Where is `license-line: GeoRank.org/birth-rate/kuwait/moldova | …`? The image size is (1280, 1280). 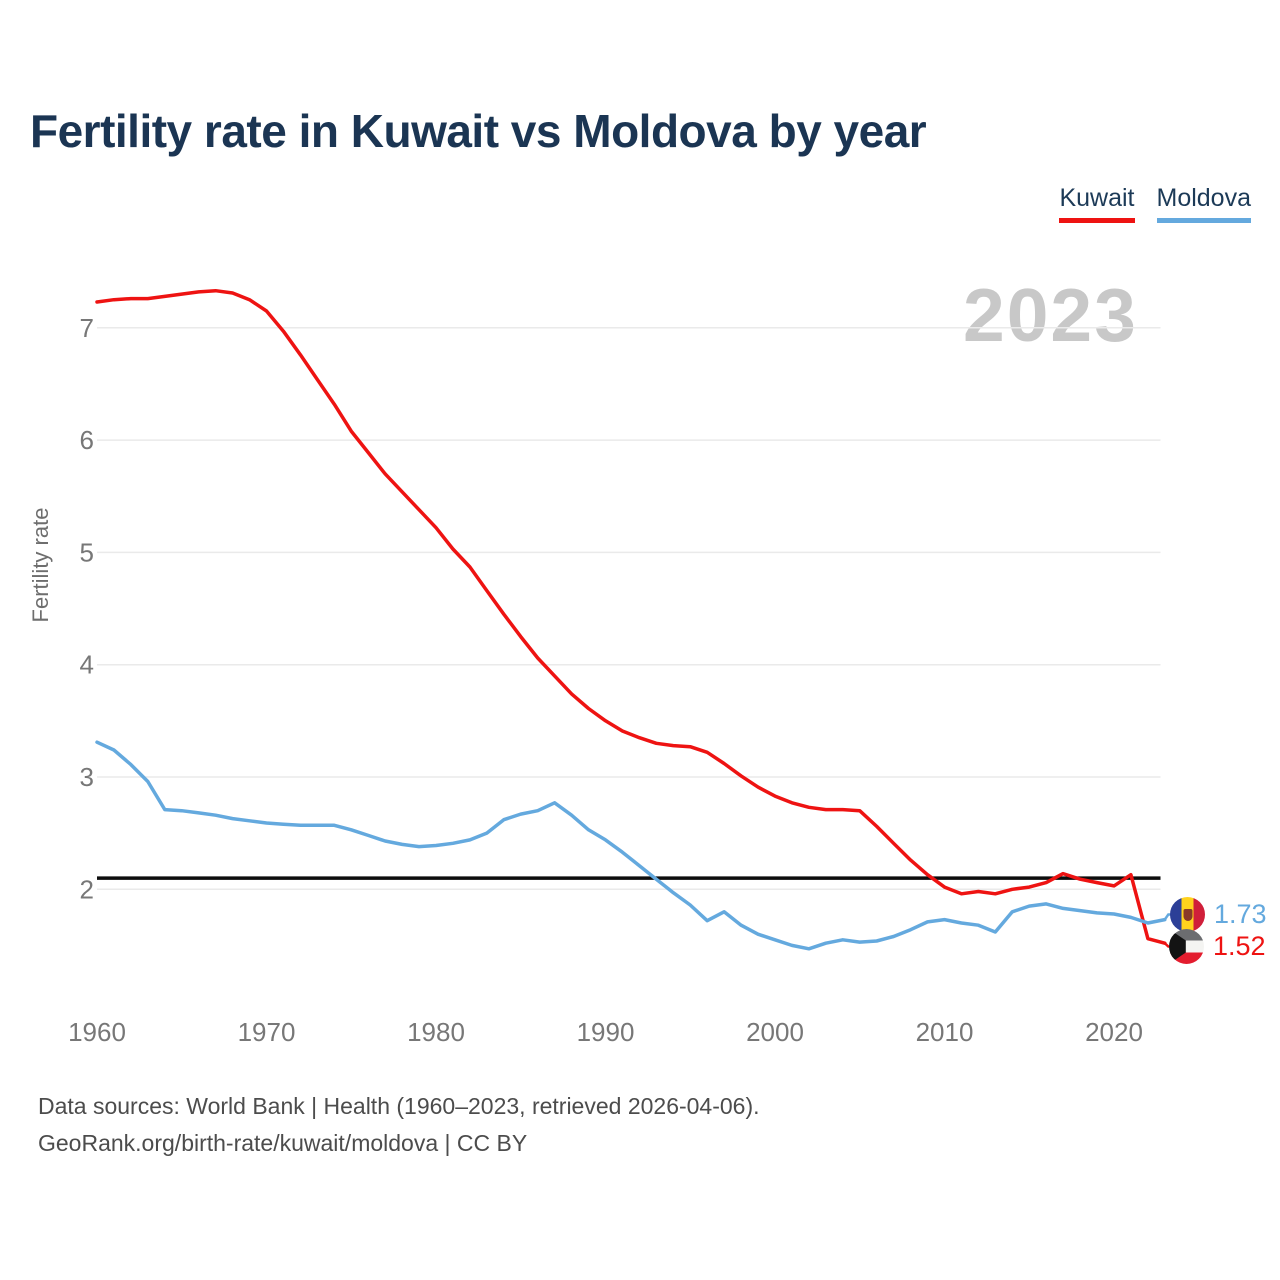 license-line: GeoRank.org/birth-rate/kuwait/moldova | … is located at coordinates (283, 1143).